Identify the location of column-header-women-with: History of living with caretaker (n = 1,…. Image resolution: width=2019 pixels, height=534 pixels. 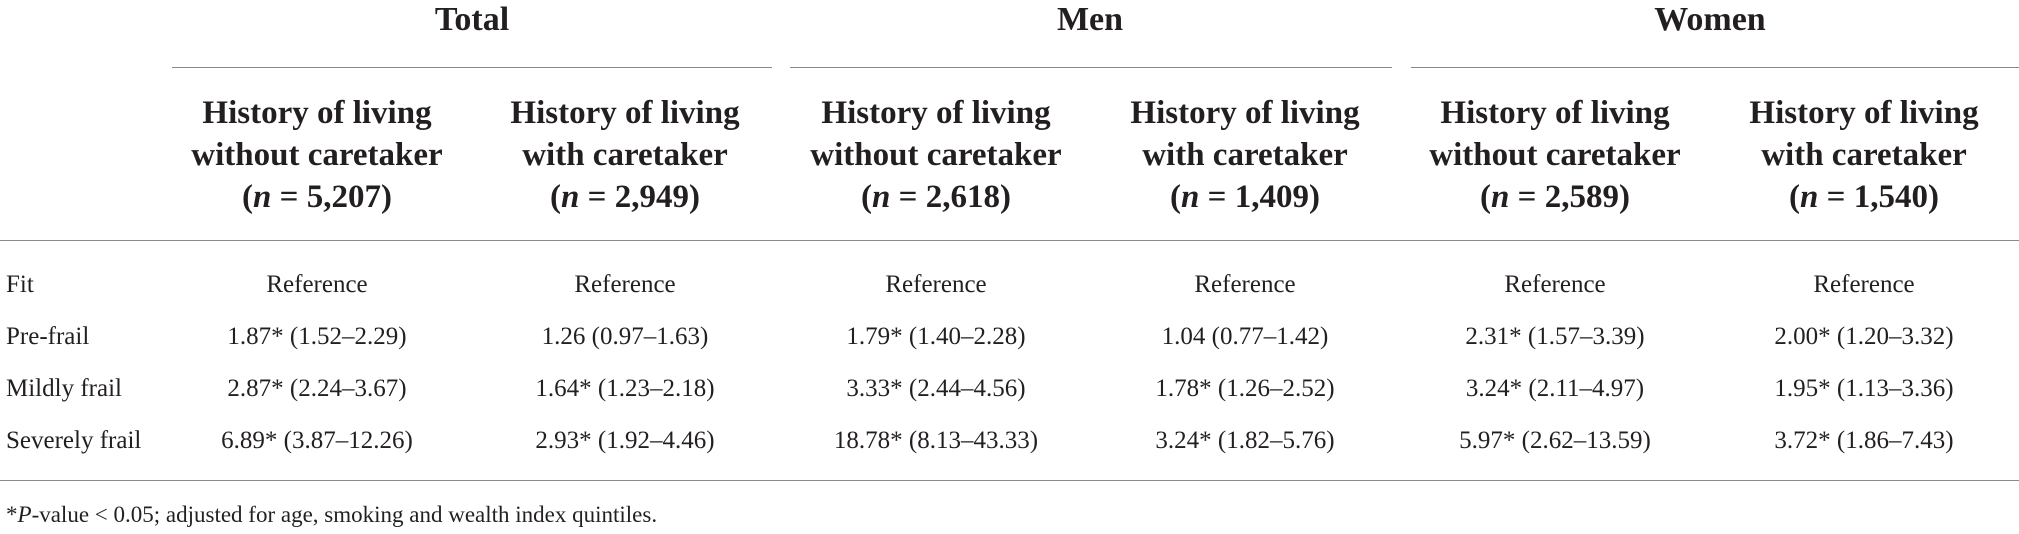
(1864, 155).